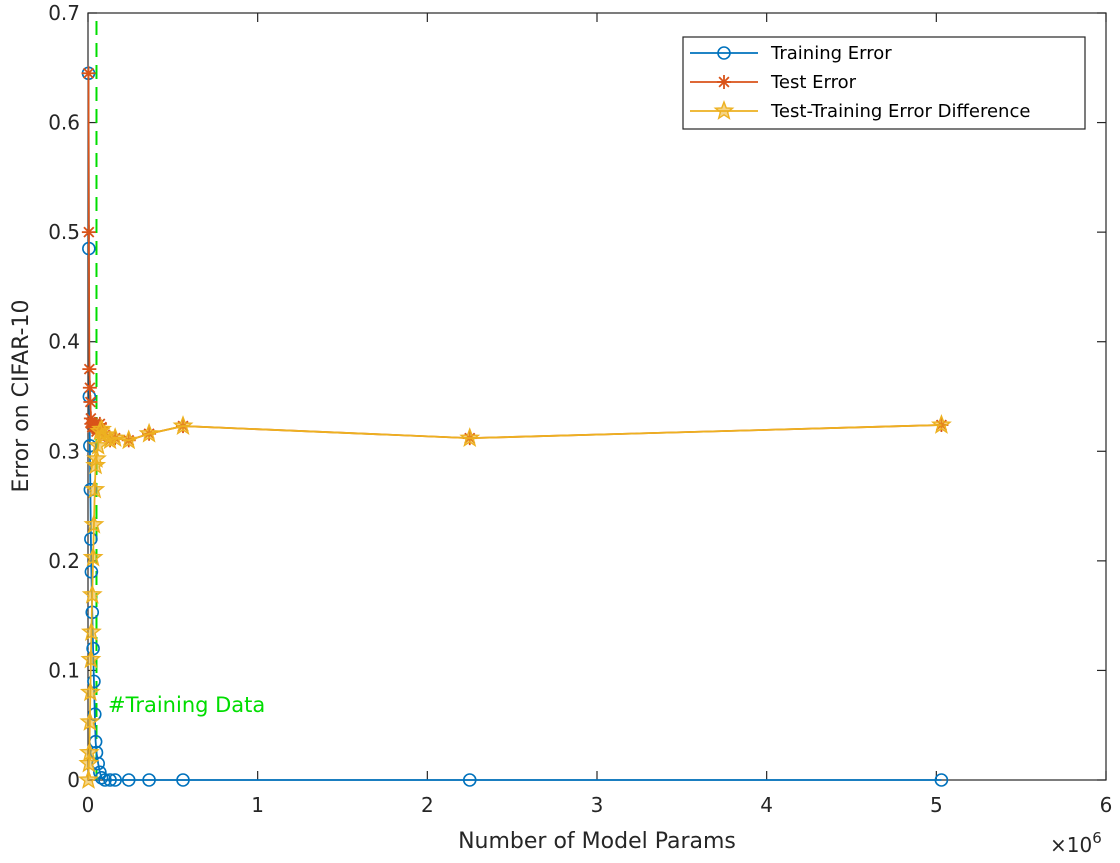 Image resolution: width=1120 pixels, height=863 pixels. Describe the element at coordinates (64, 561) in the screenshot. I see `y-tick-label: 0.2` at that location.